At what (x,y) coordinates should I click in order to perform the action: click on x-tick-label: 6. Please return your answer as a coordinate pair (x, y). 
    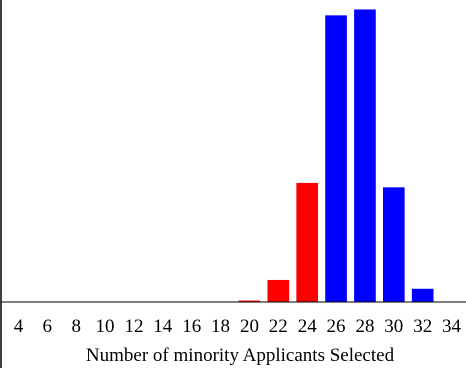
    Looking at the image, I should click on (48, 326).